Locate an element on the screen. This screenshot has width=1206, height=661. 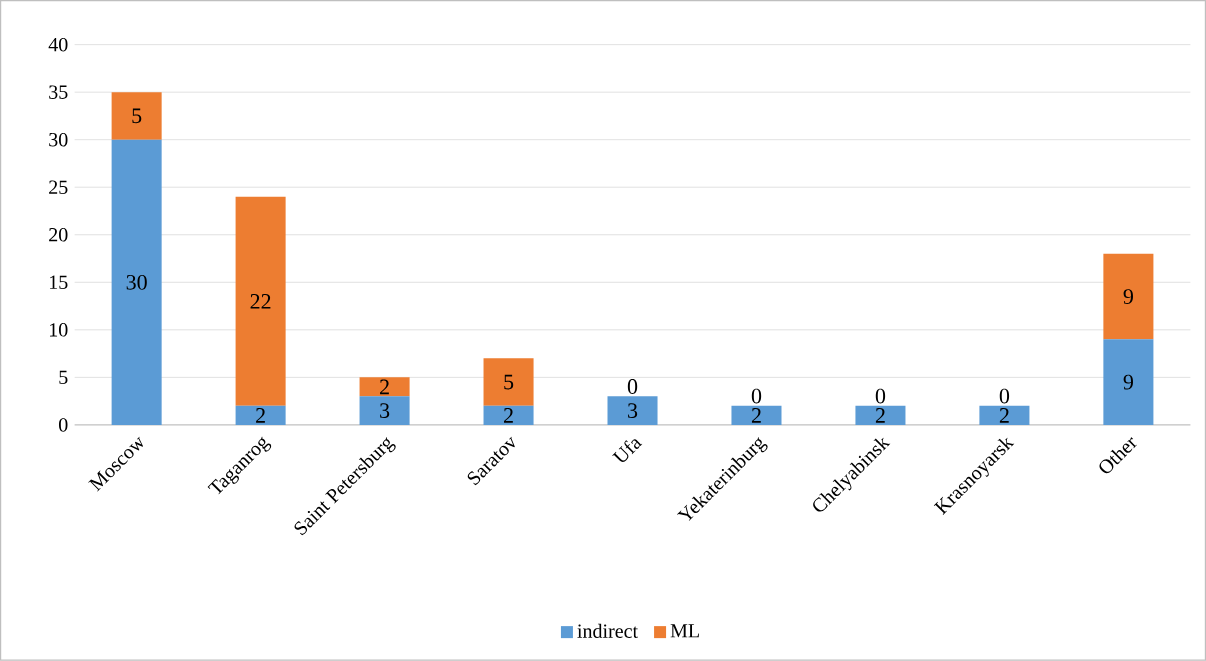
x-tick-label: Ufa is located at coordinates (627, 451).